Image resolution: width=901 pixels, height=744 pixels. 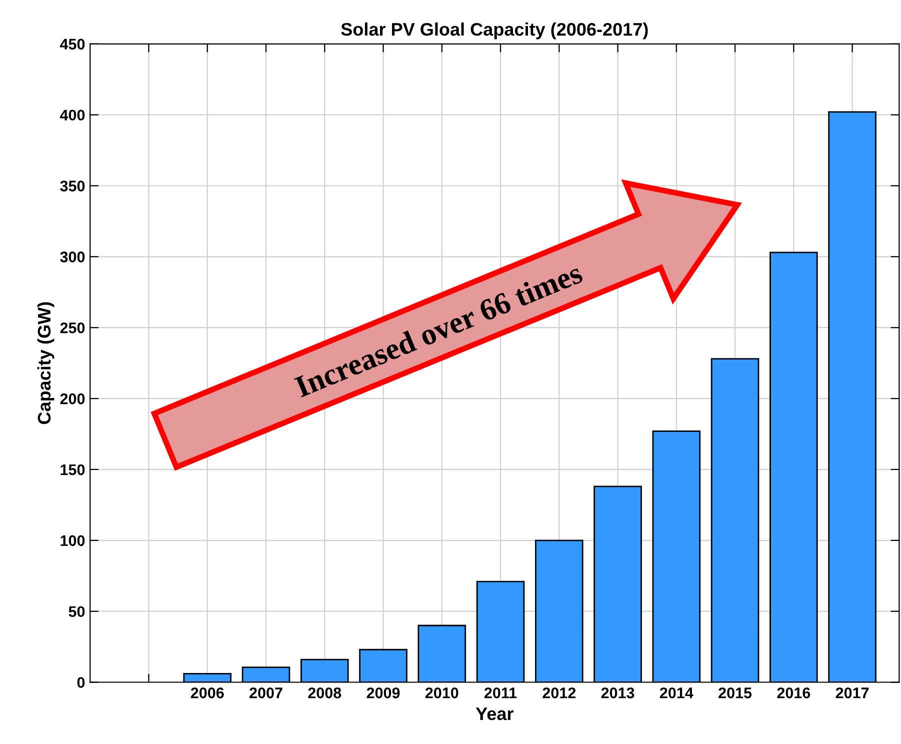 What do you see at coordinates (76, 612) in the screenshot?
I see `y-tick-label: 50` at bounding box center [76, 612].